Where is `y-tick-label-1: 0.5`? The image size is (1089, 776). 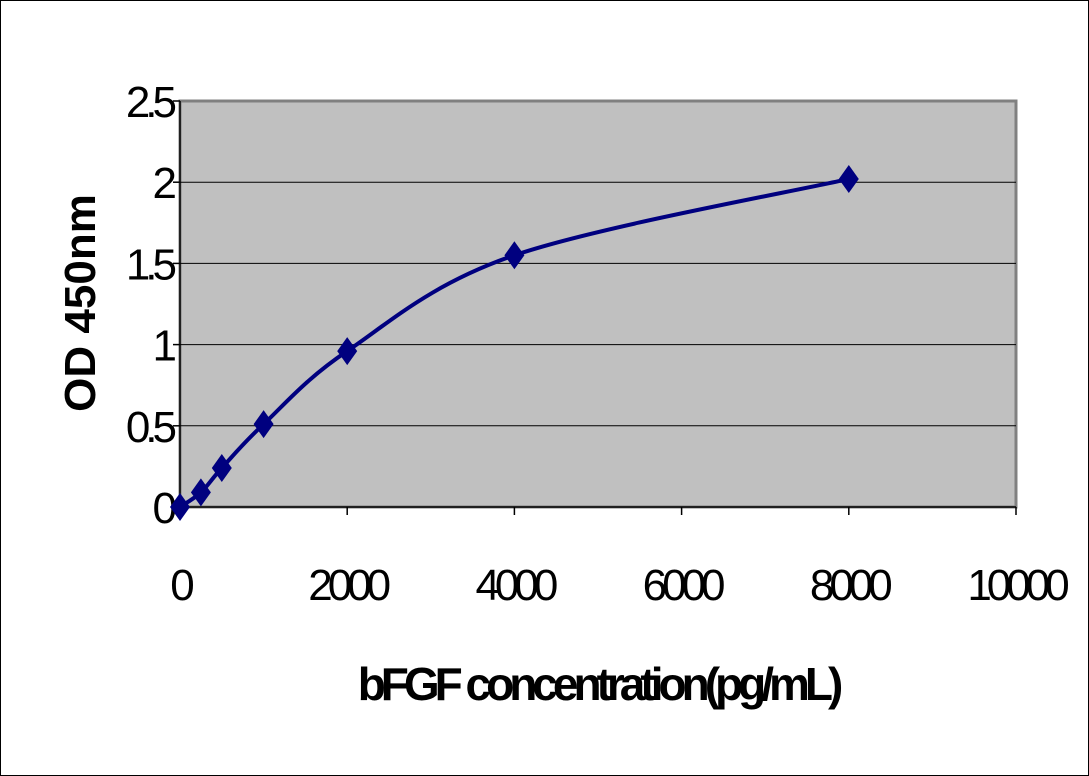
y-tick-label-1: 0.5 is located at coordinates (151, 427).